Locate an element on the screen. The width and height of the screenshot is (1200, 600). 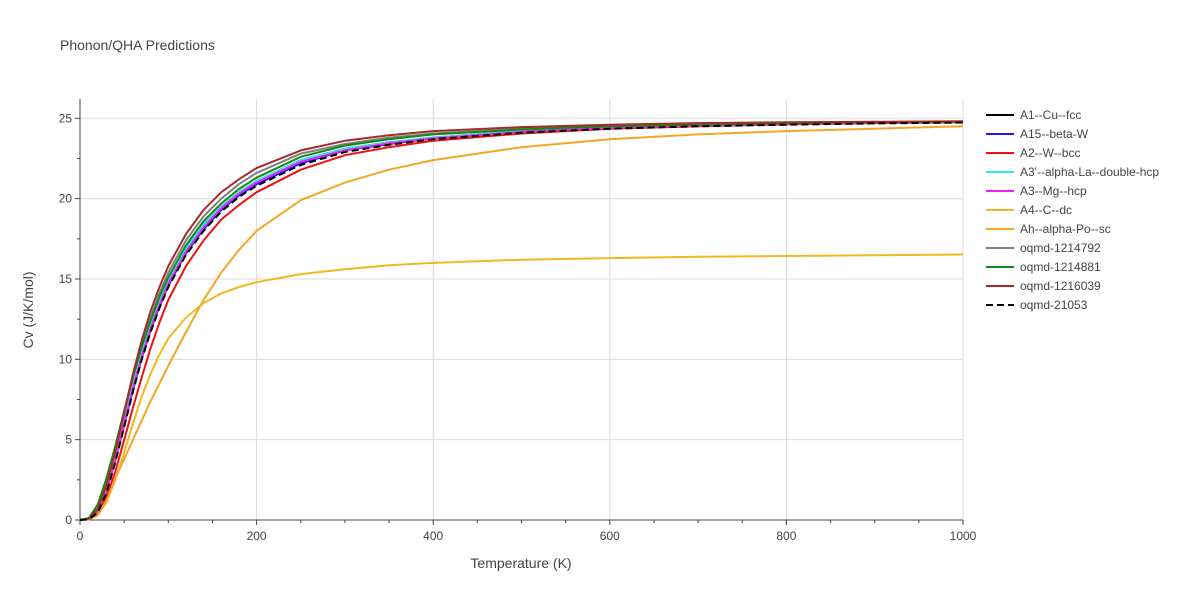
legend-item: A1--Cu--fcc is located at coordinates (1033, 115).